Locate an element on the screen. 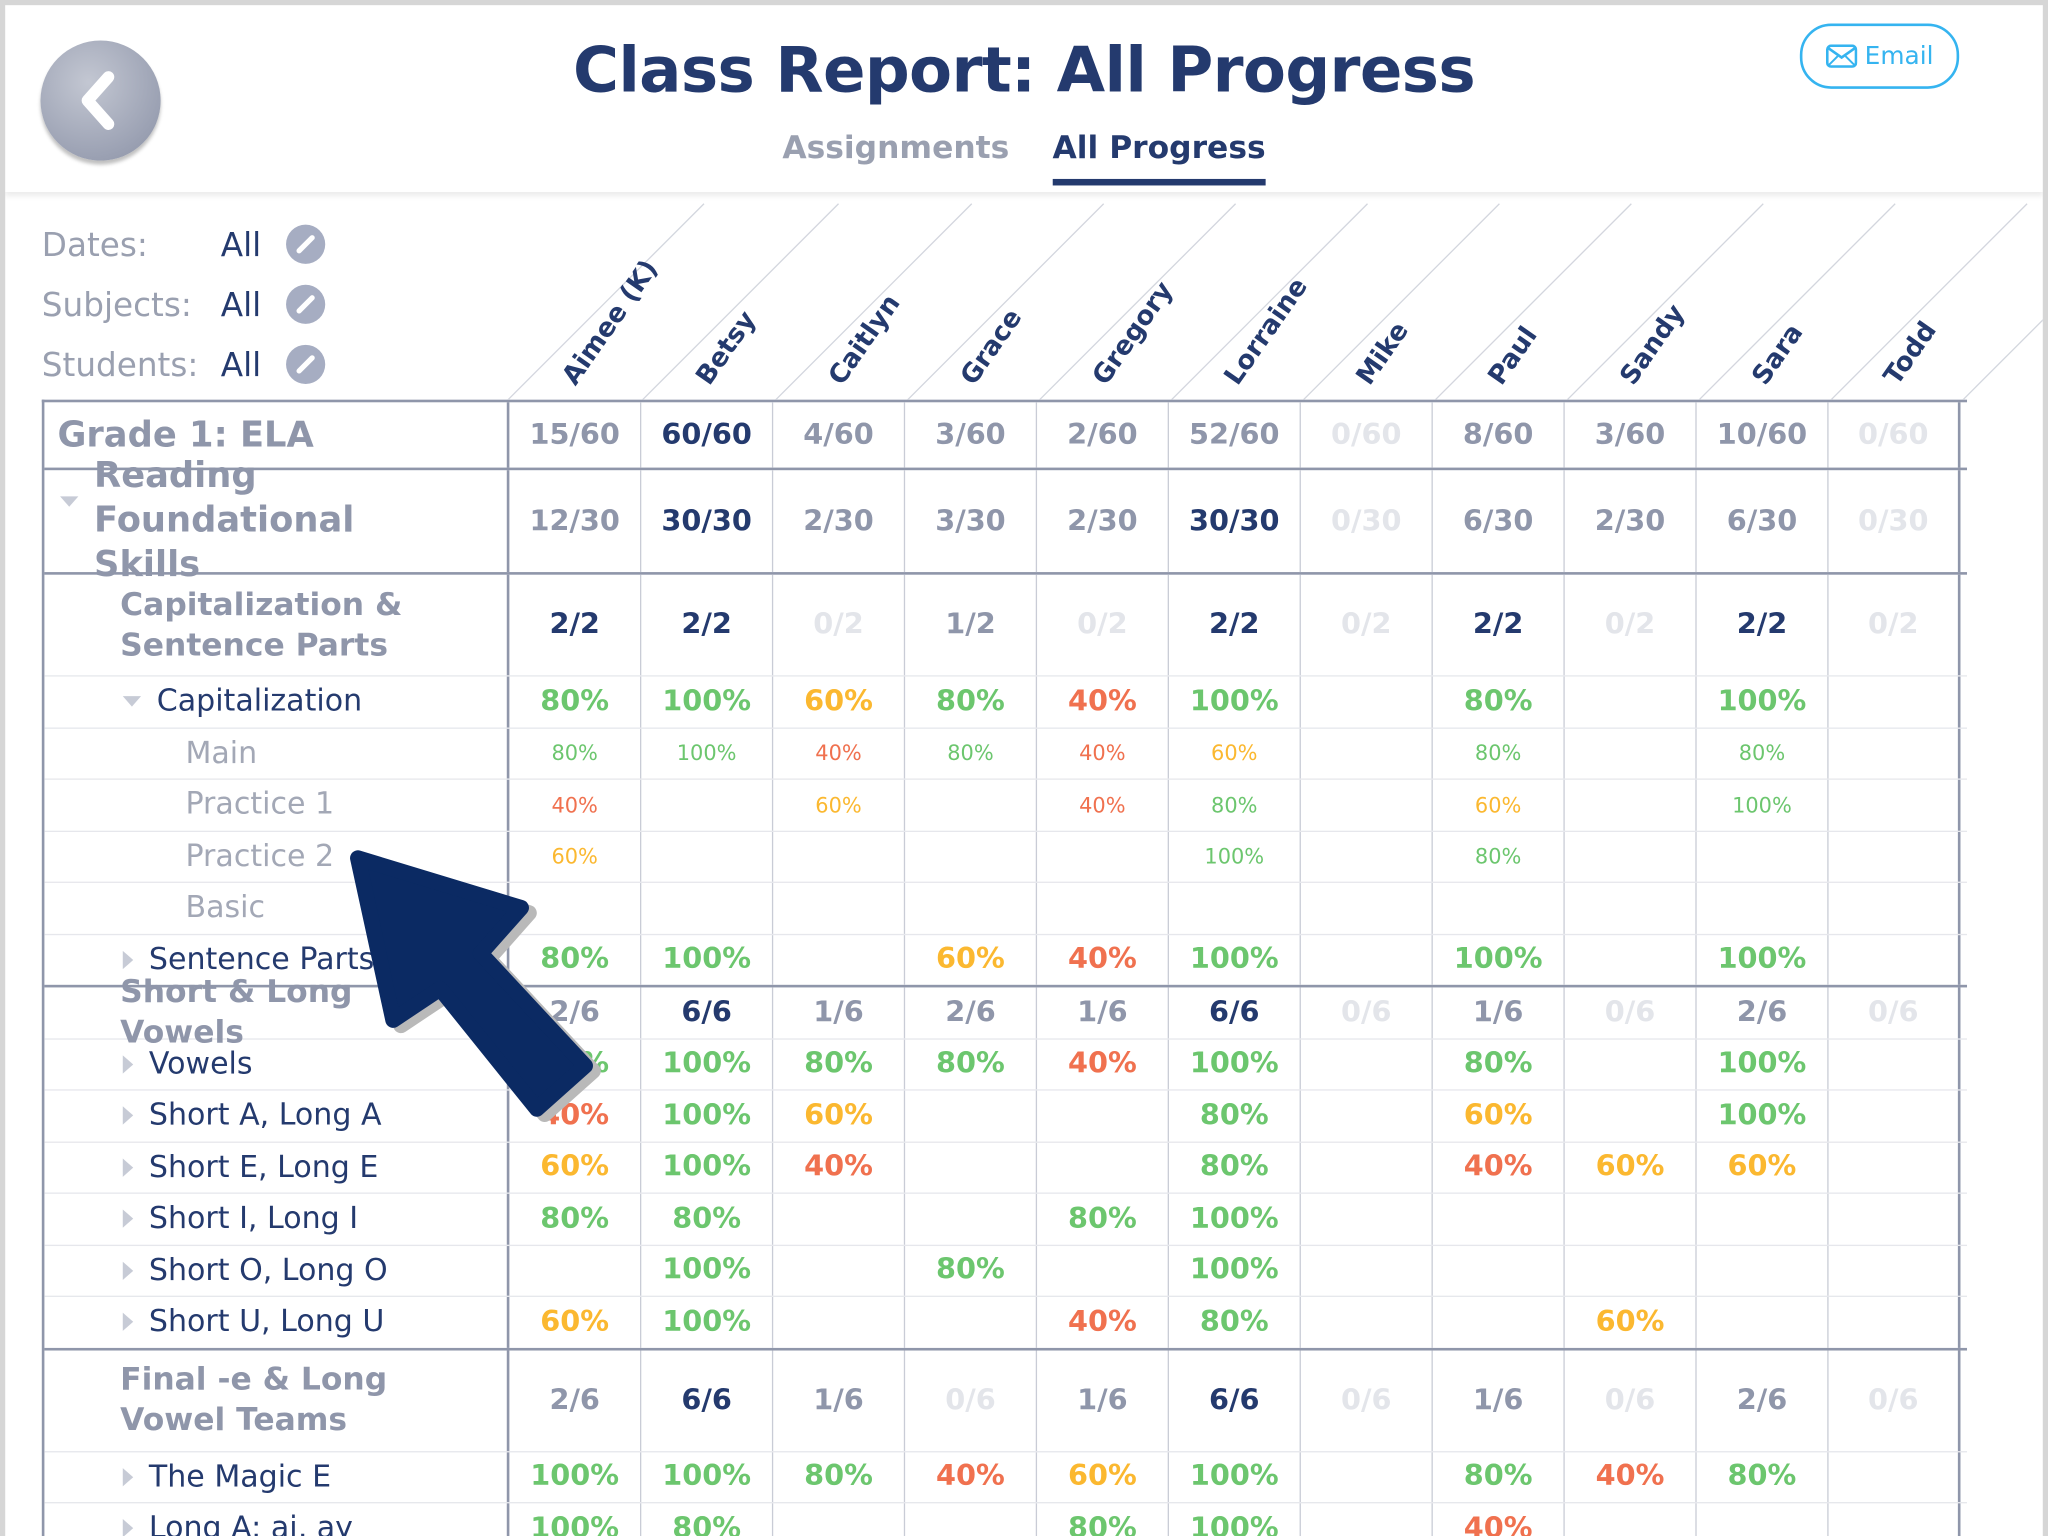 Image resolution: width=2048 pixels, height=1536 pixels. score-cell: 0/30 is located at coordinates (1895, 521).